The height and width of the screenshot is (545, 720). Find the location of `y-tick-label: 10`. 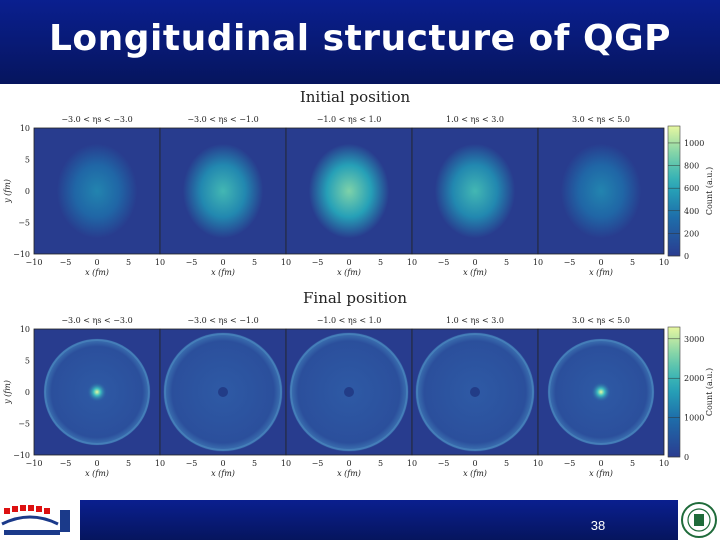

y-tick-label: 10 is located at coordinates (25, 329).